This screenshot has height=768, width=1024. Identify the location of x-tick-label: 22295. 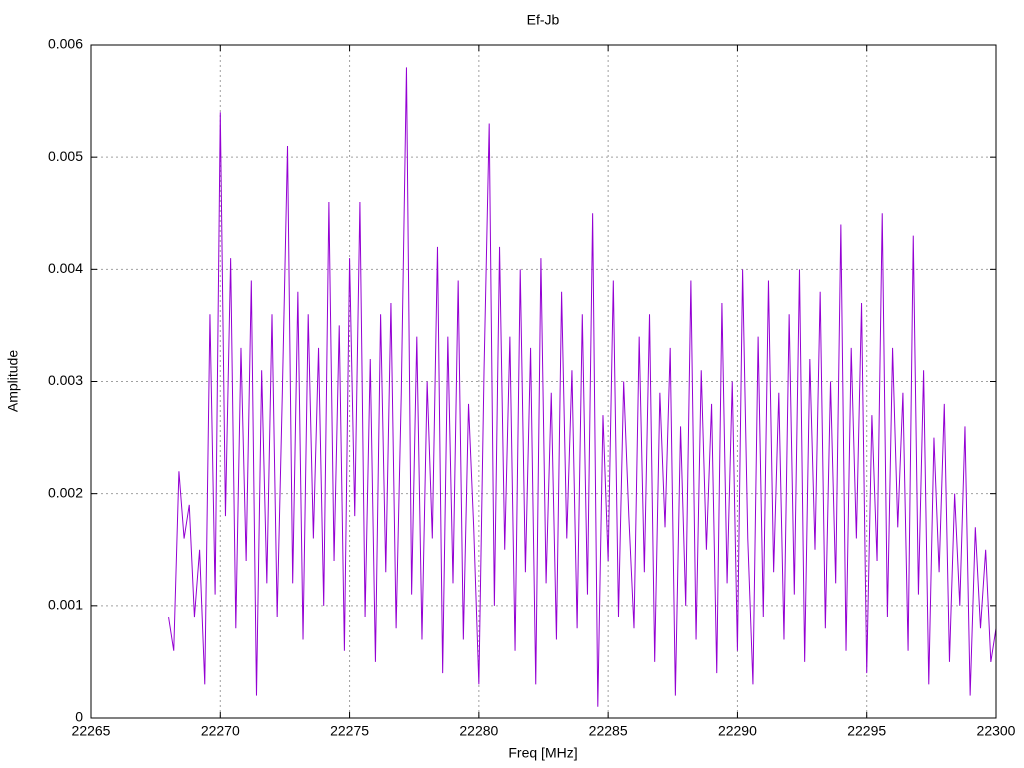
(866, 731).